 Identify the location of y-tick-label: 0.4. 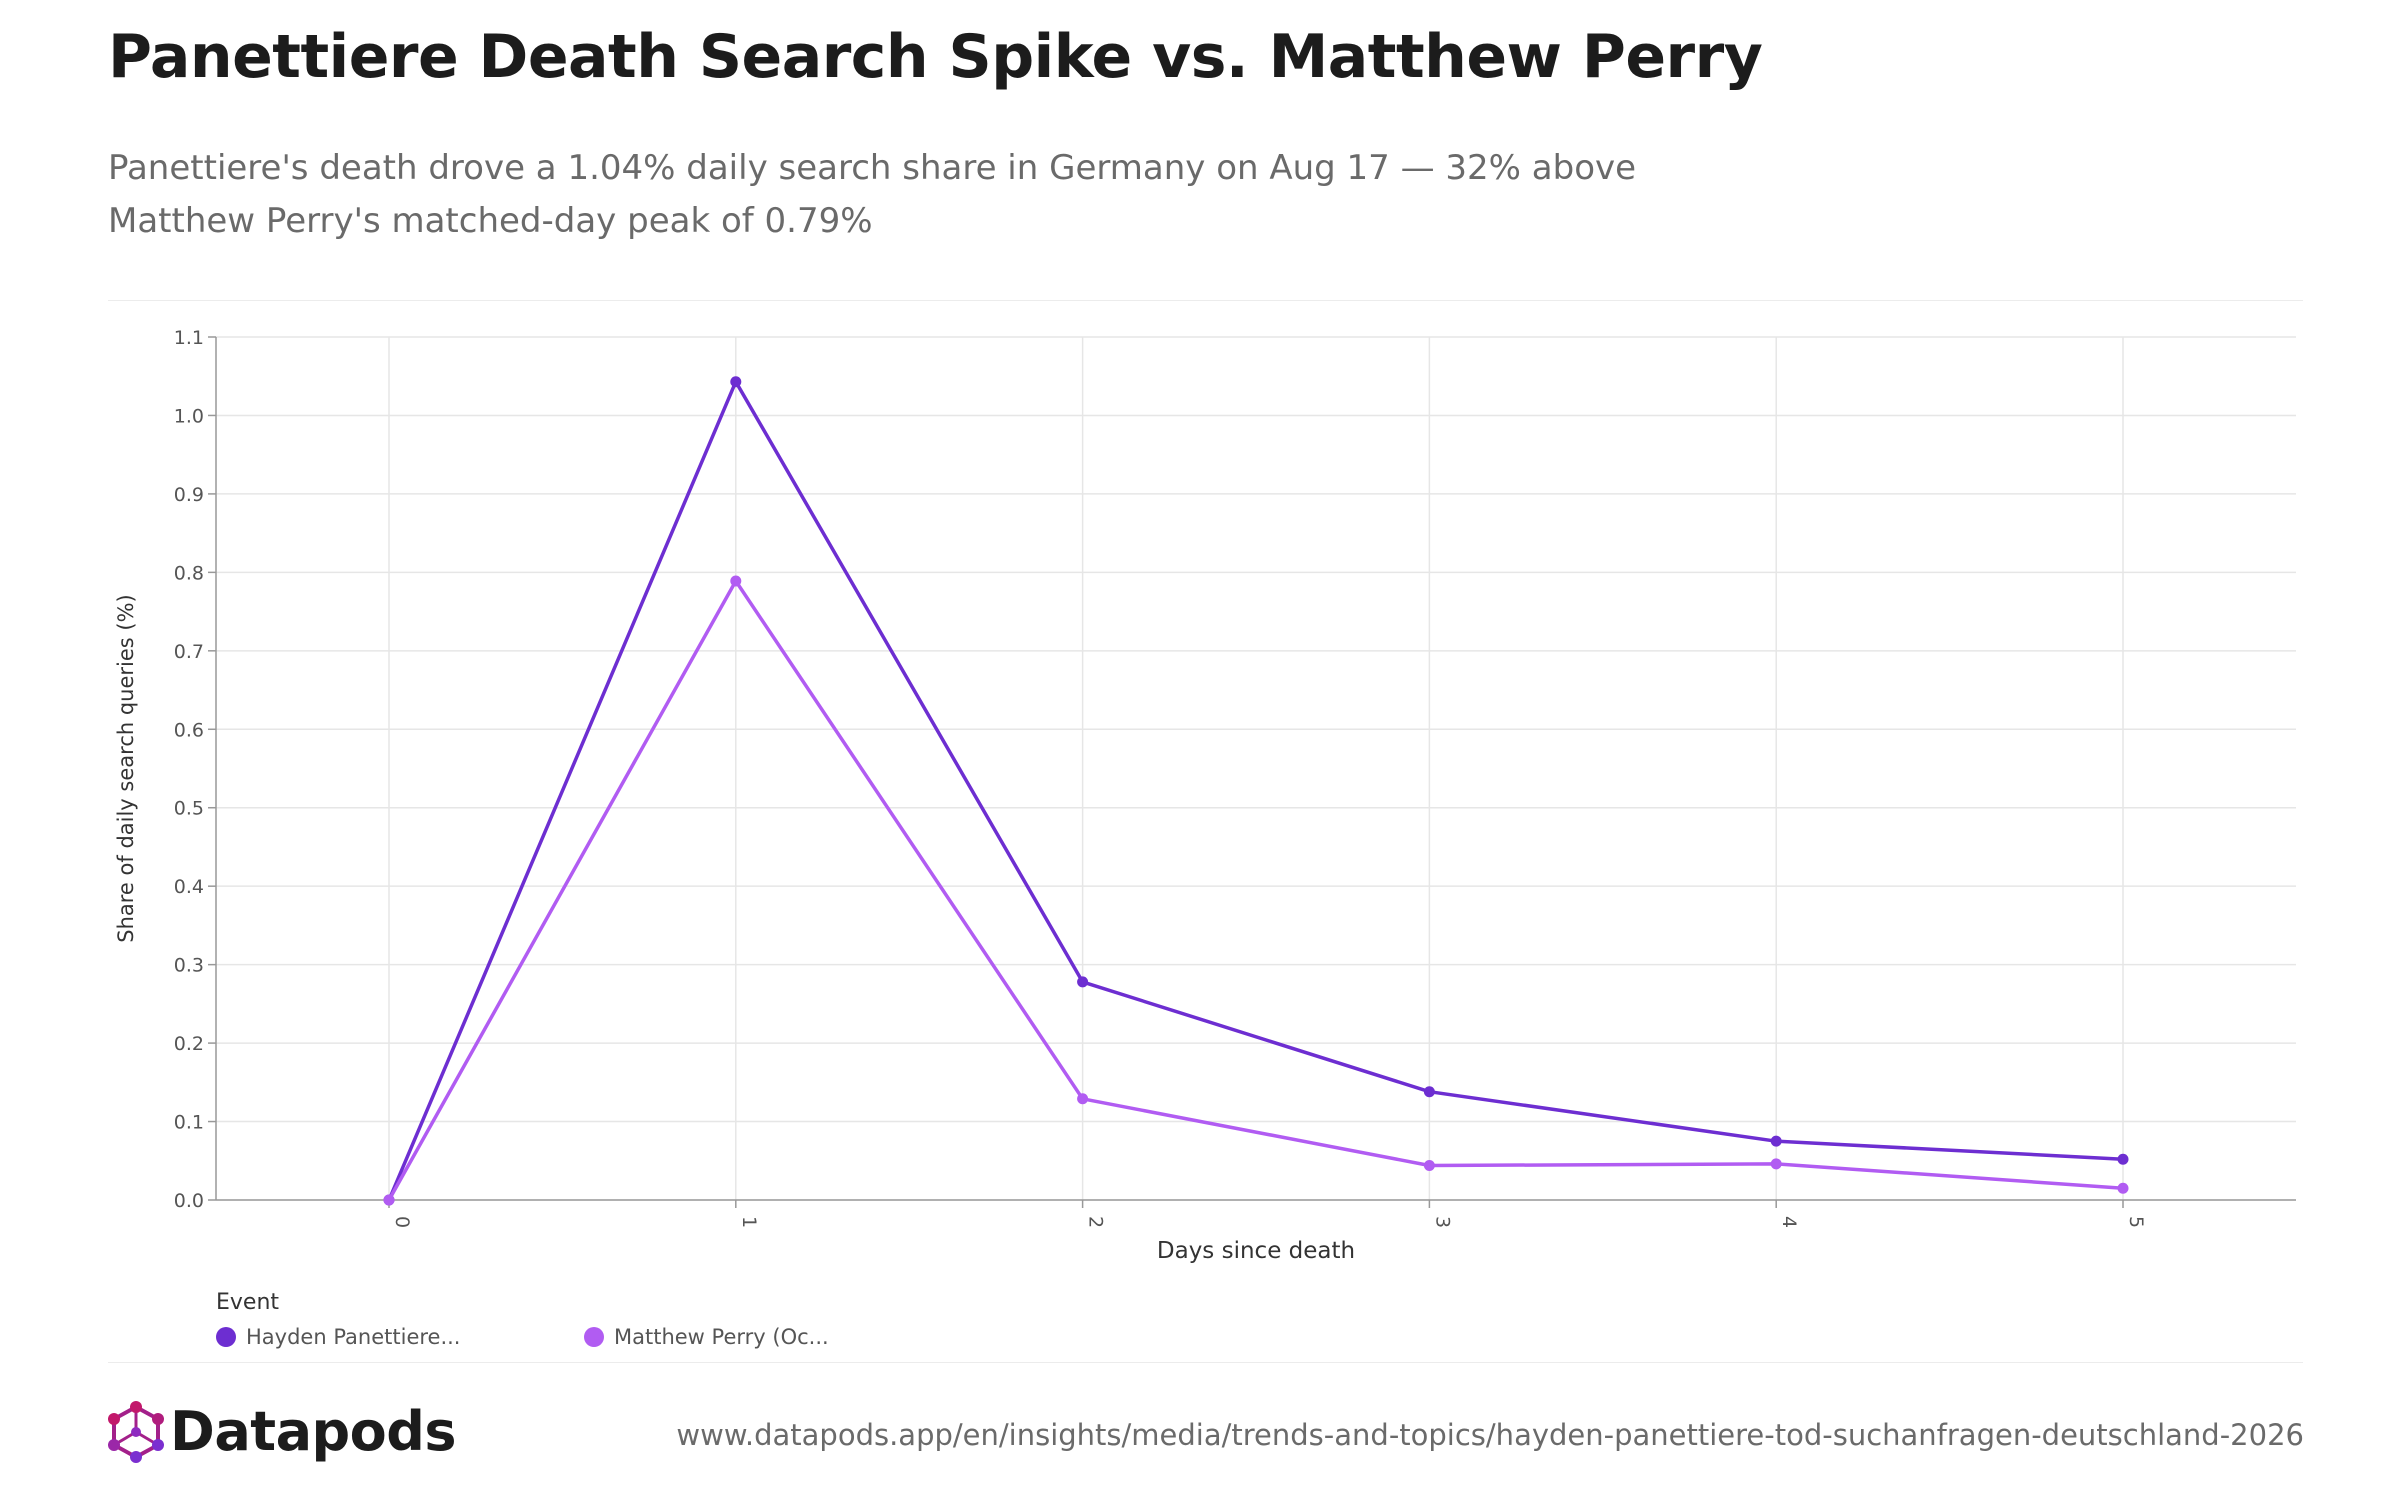
(189, 887).